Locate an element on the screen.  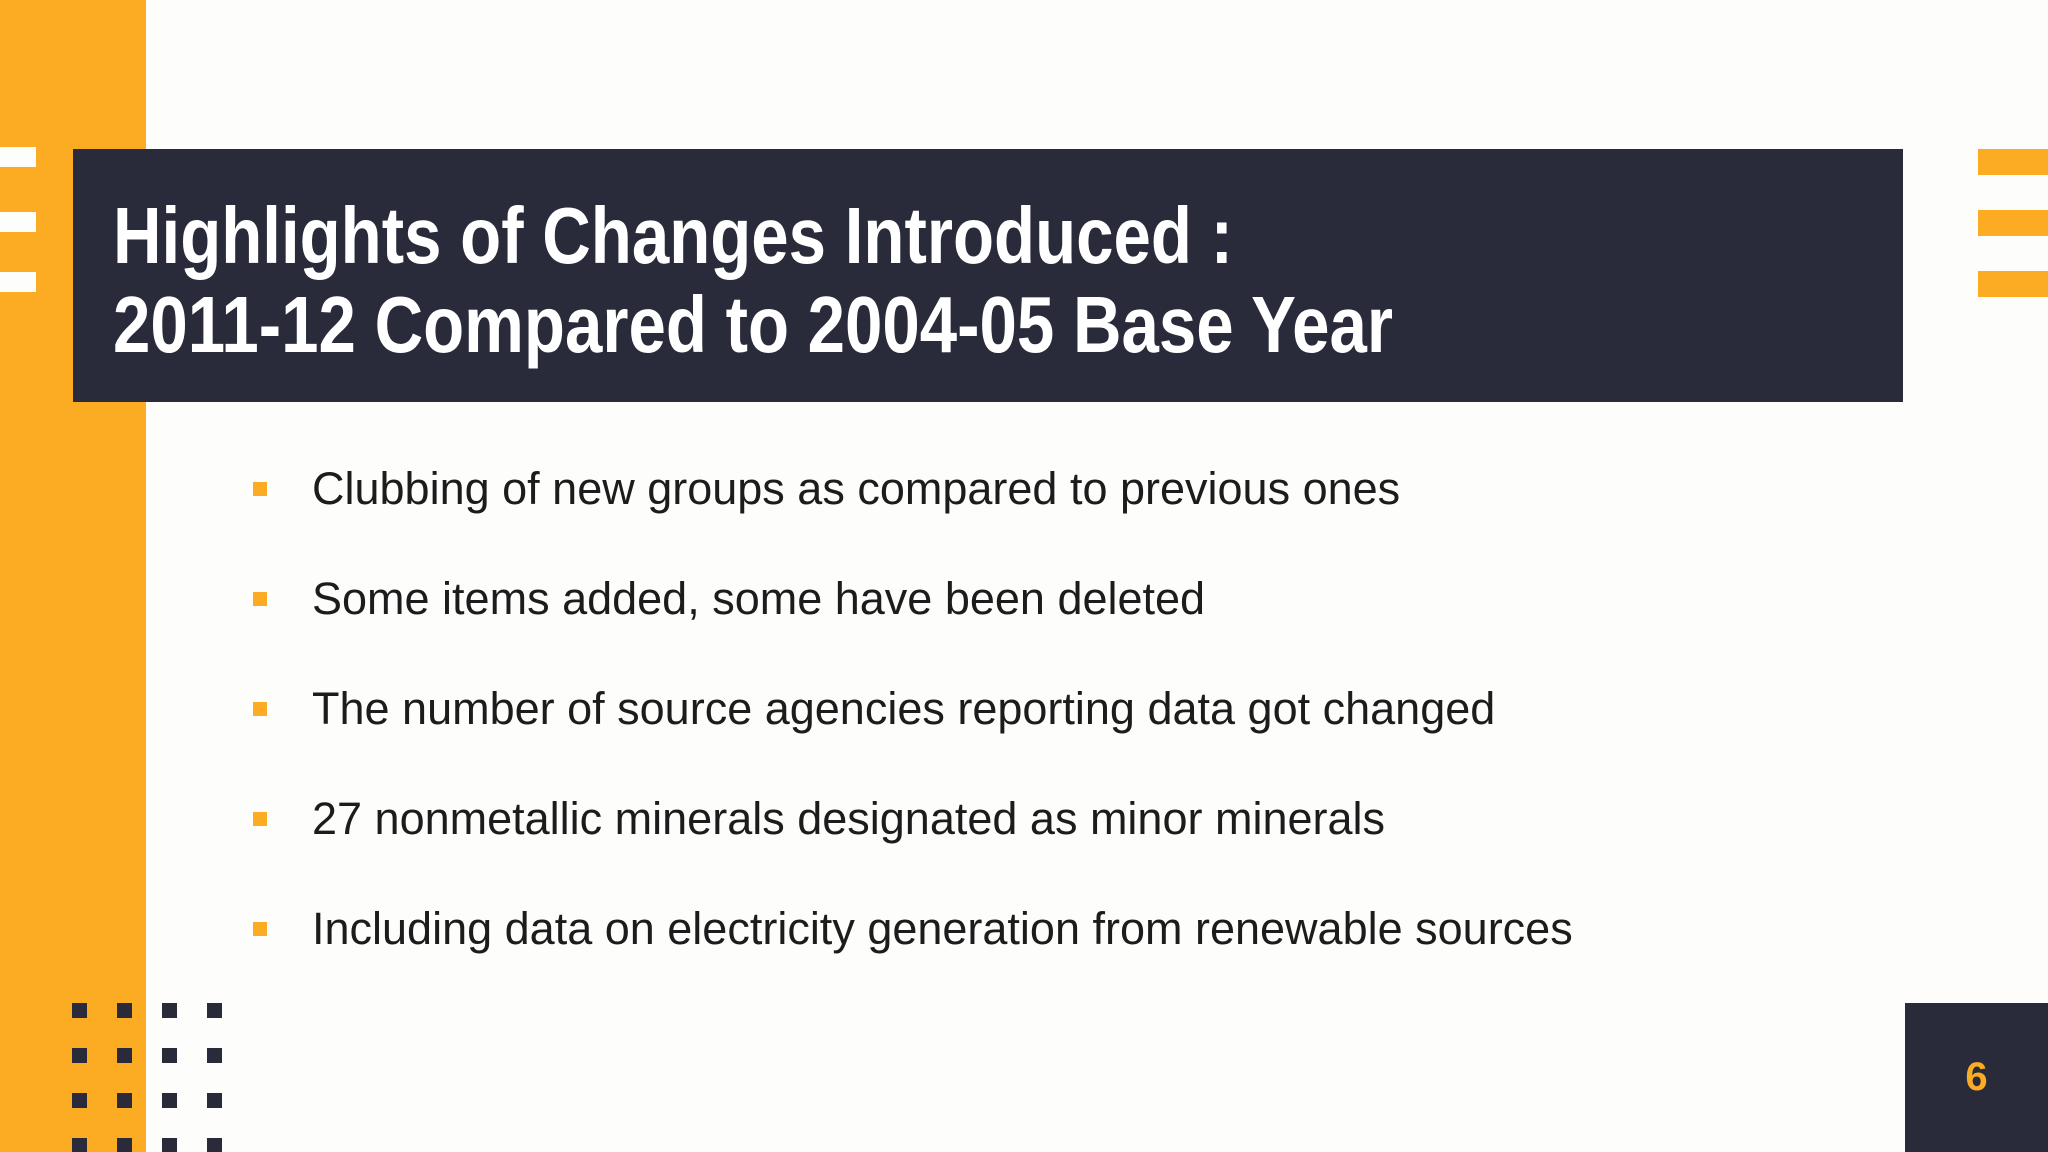
slide-title-line2: 2011-12 Compared to 2004-05 Base Year is located at coordinates (753, 324).